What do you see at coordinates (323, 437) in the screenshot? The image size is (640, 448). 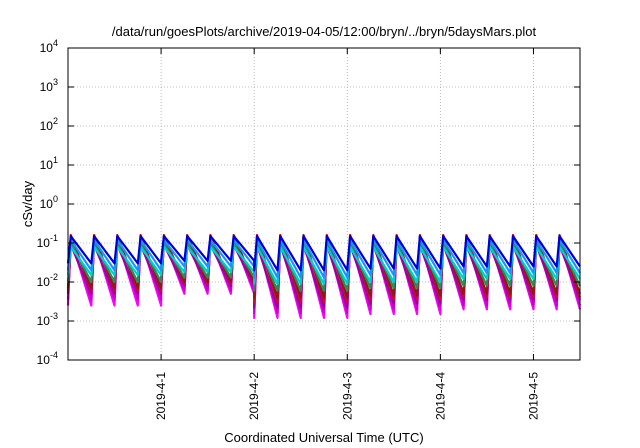 I see `x-axis-label: Coordinated Universal Time (UTC)` at bounding box center [323, 437].